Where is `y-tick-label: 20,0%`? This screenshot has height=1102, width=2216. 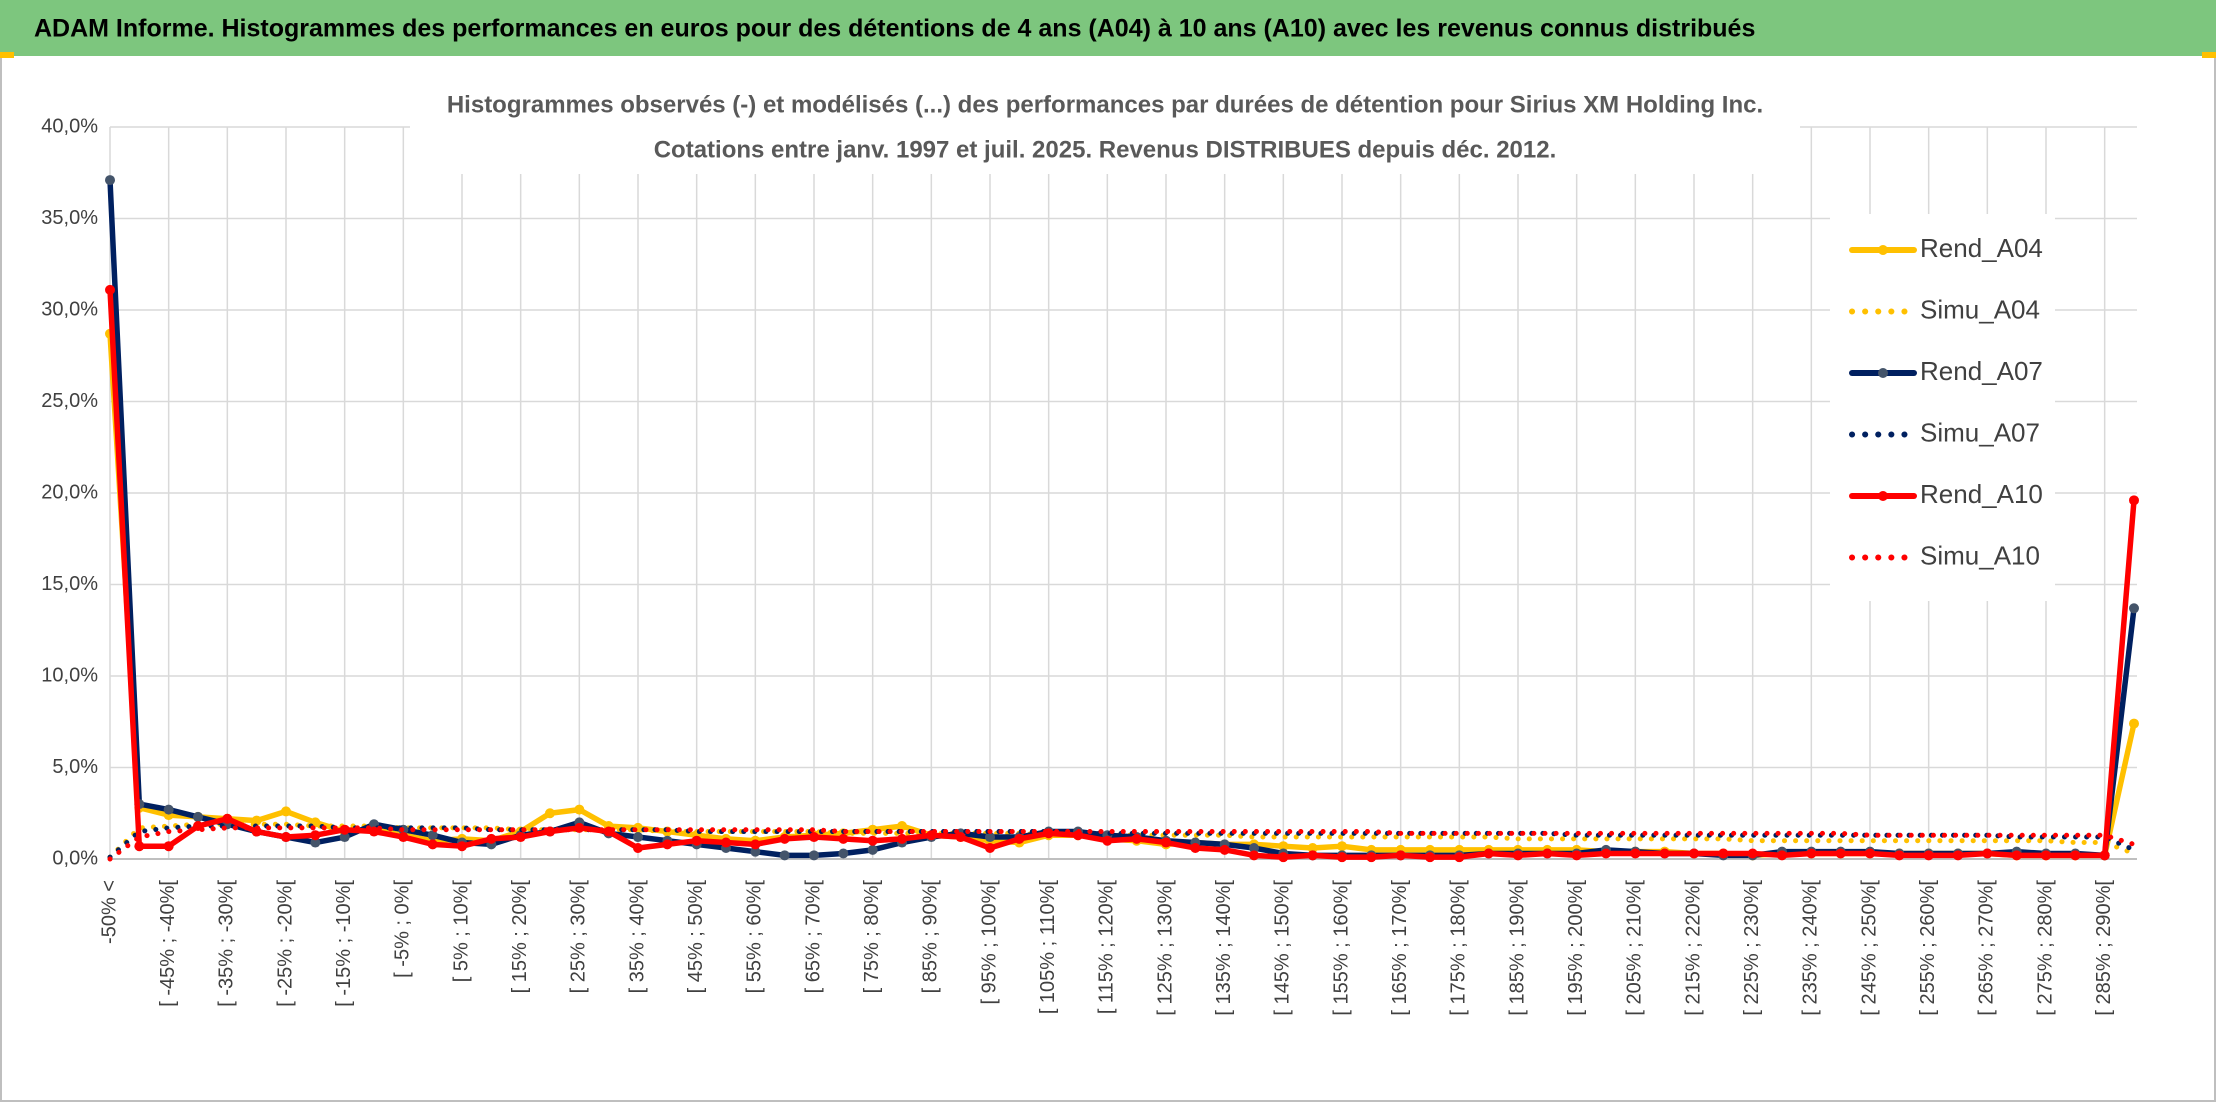 y-tick-label: 20,0% is located at coordinates (69, 492).